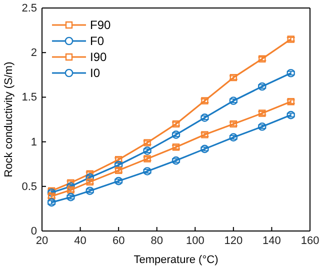 The height and width of the screenshot is (267, 320). I want to click on y-tick-label: 1, so click(33, 142).